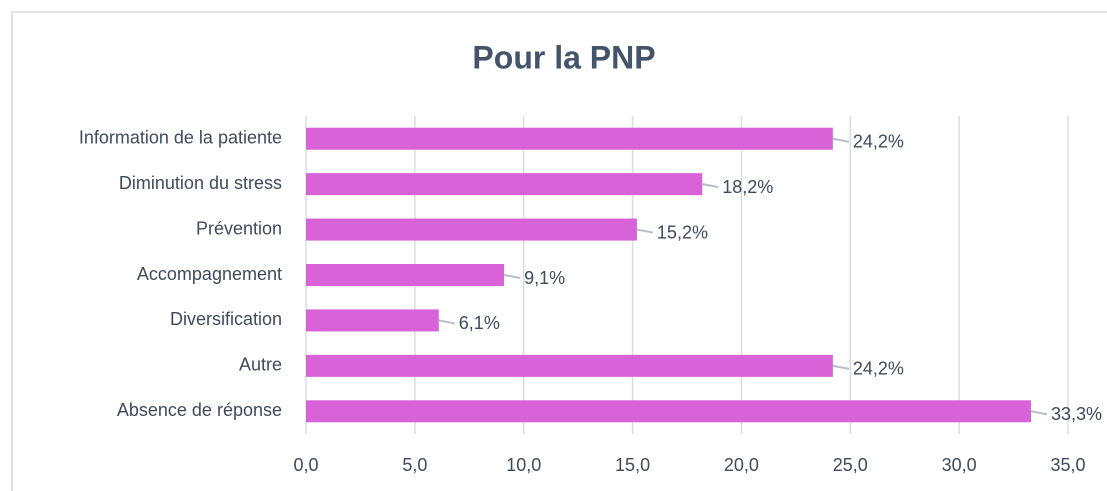 The width and height of the screenshot is (1107, 491). I want to click on data-label: 18,2%, so click(747, 187).